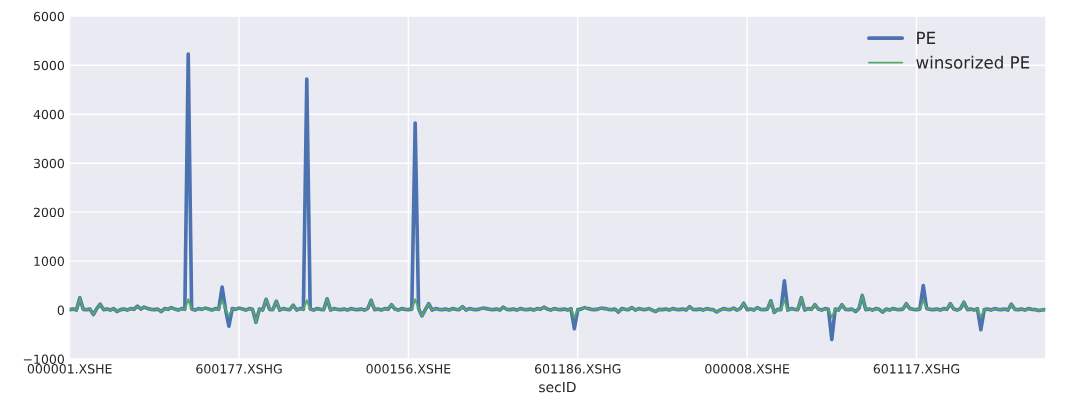  What do you see at coordinates (557, 387) in the screenshot?
I see `x-axis-title: secID` at bounding box center [557, 387].